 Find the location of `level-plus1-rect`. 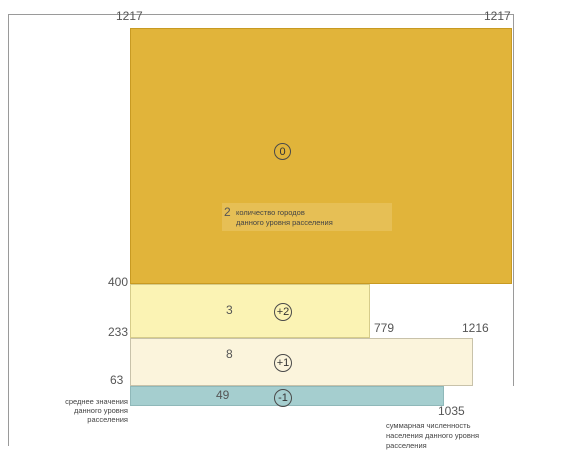

level-plus1-rect is located at coordinates (301, 362).